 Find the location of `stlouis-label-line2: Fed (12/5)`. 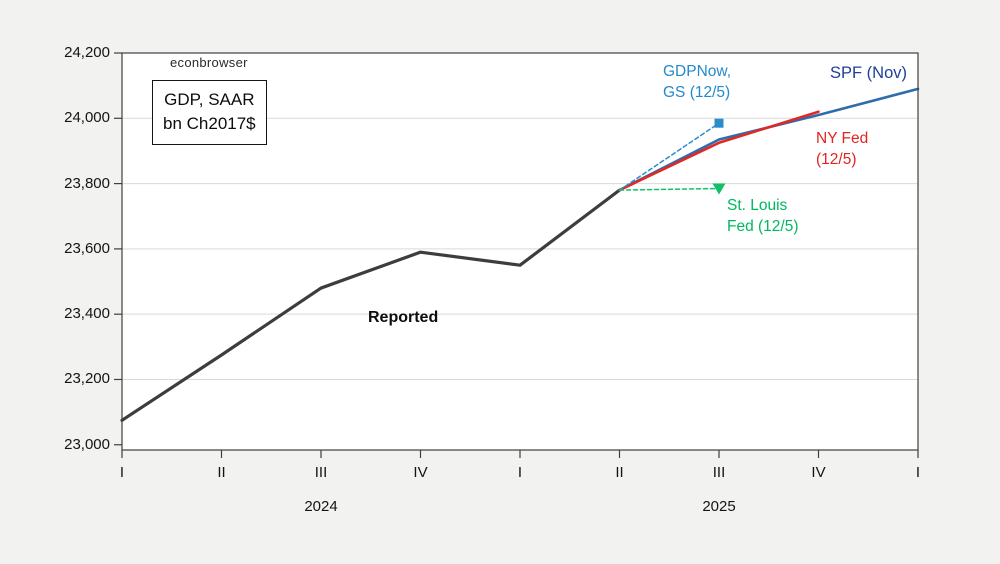

stlouis-label-line2: Fed (12/5) is located at coordinates (763, 226).